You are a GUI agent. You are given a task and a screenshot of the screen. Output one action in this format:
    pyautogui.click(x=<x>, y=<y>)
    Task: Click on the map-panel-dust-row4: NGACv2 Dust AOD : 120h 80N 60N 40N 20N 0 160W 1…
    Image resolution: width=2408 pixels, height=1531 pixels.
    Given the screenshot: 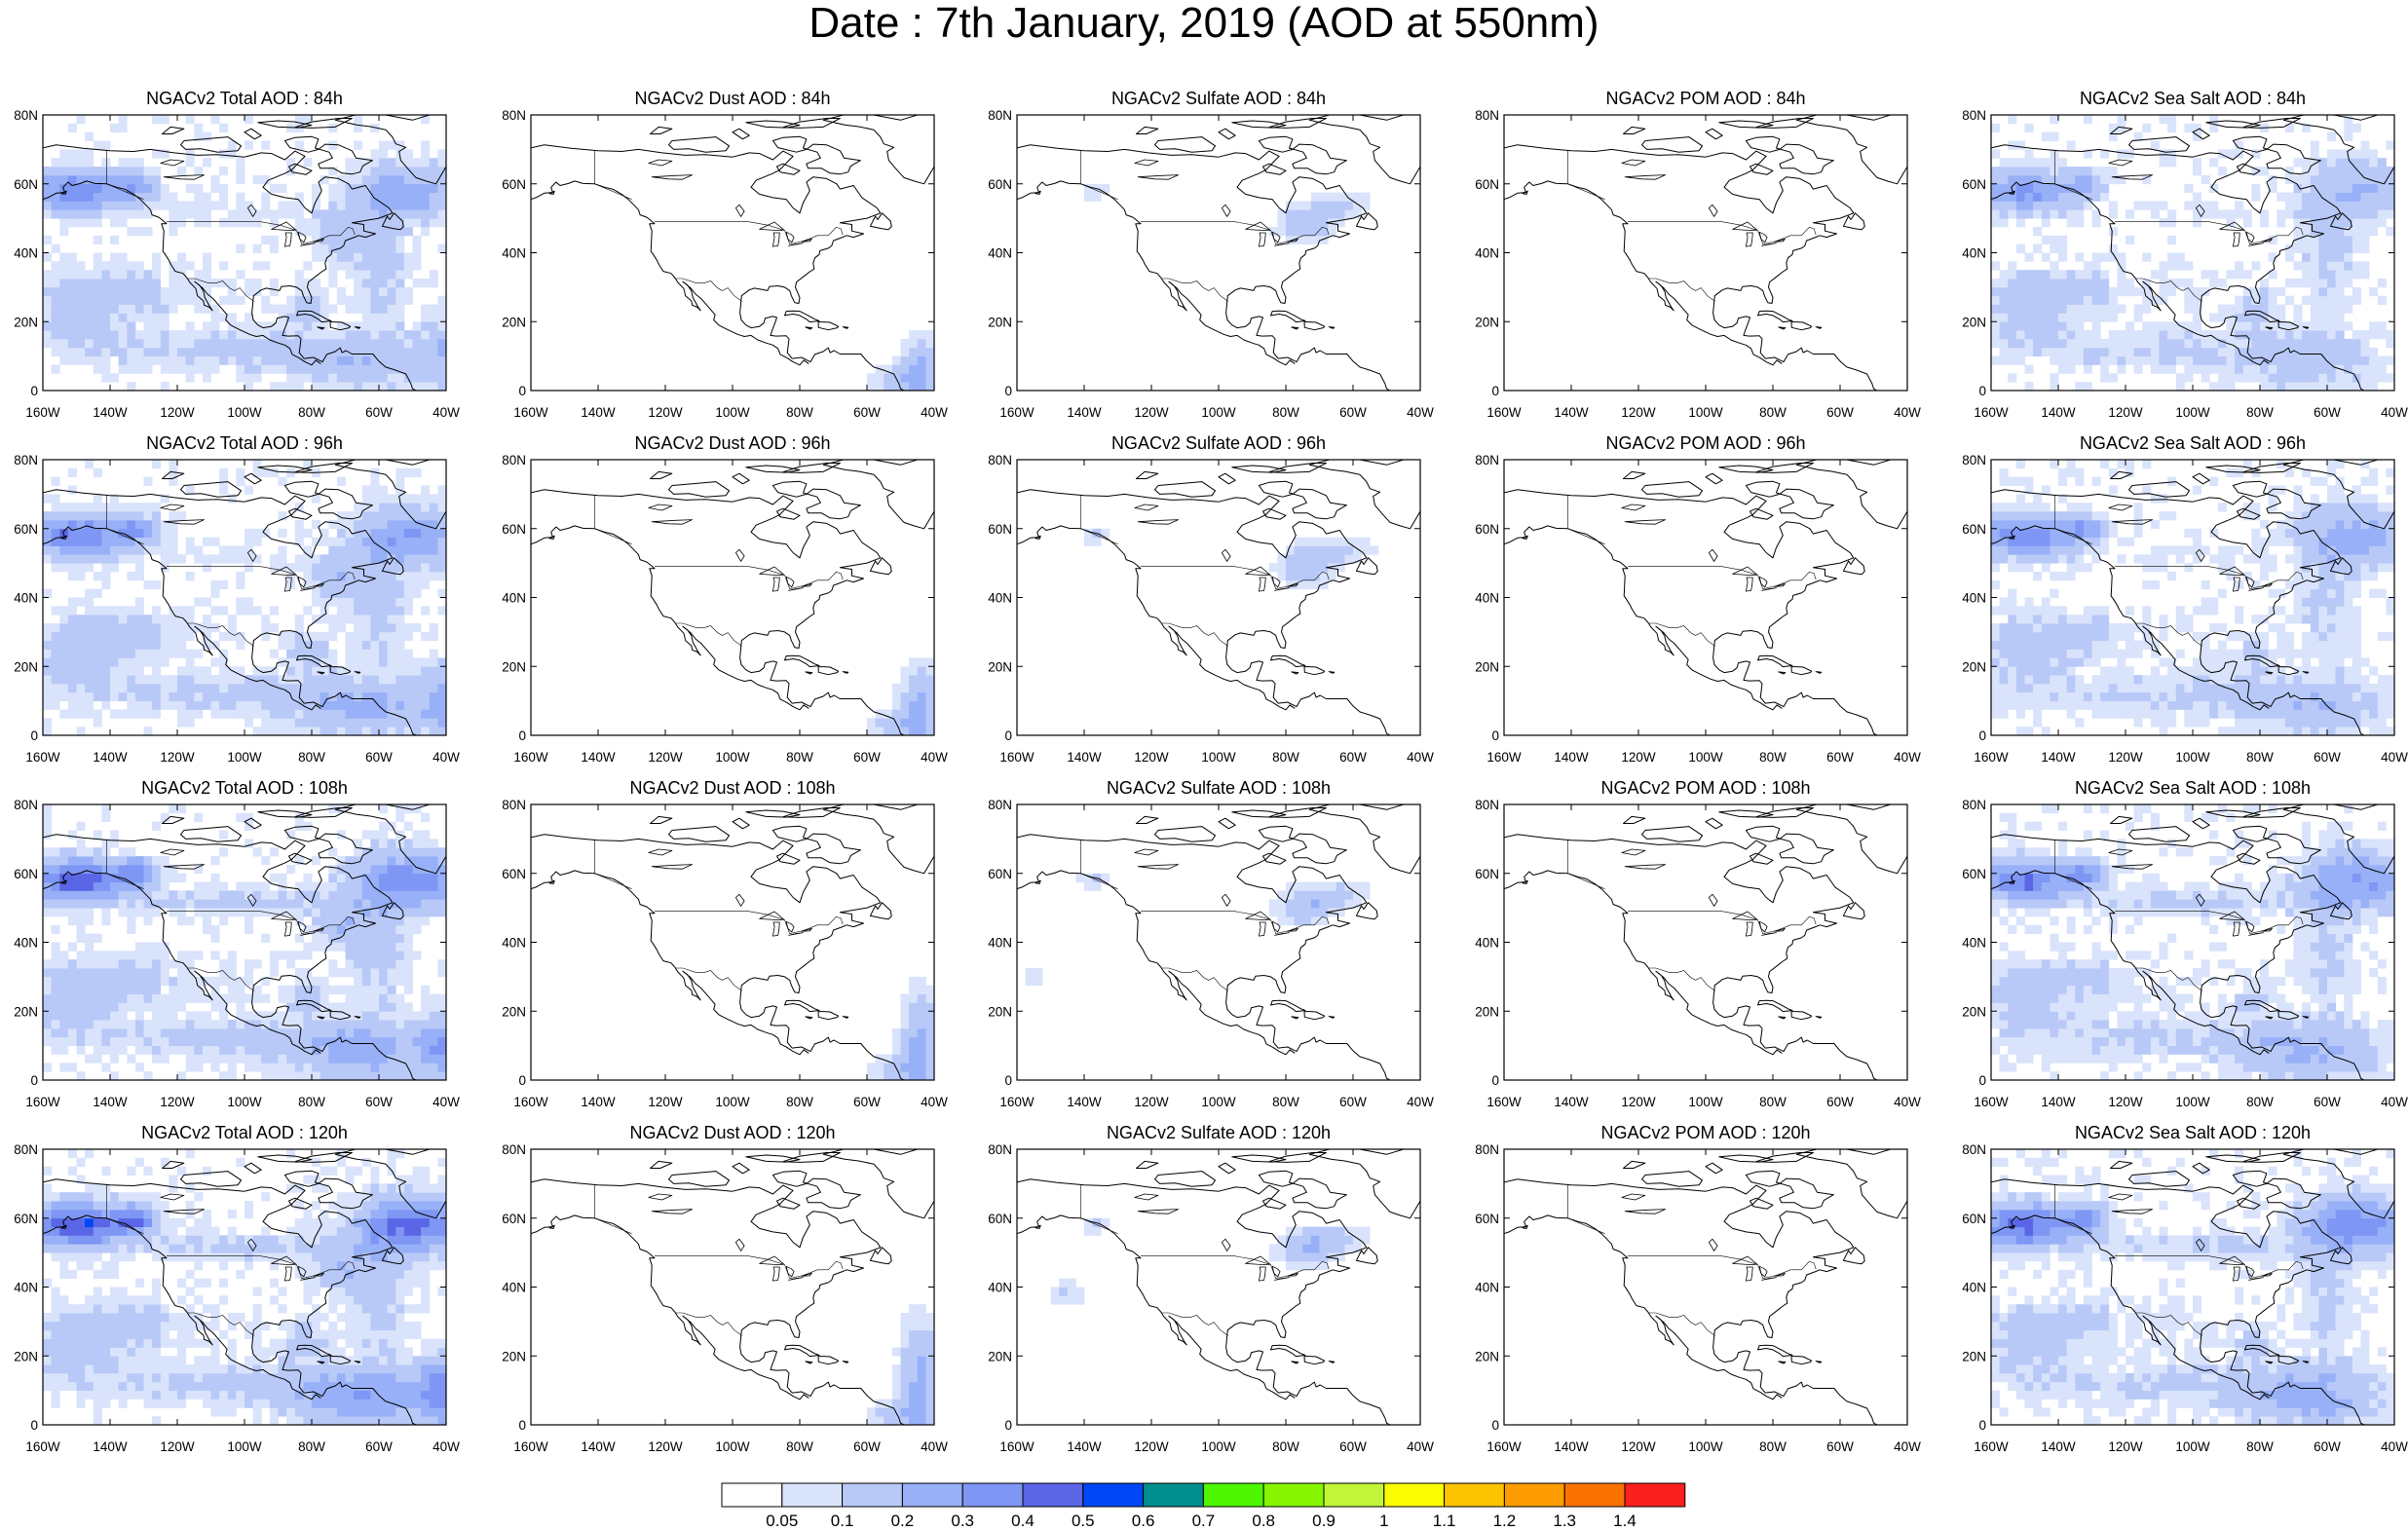 What is the action you would take?
    pyautogui.click(x=725, y=1289)
    